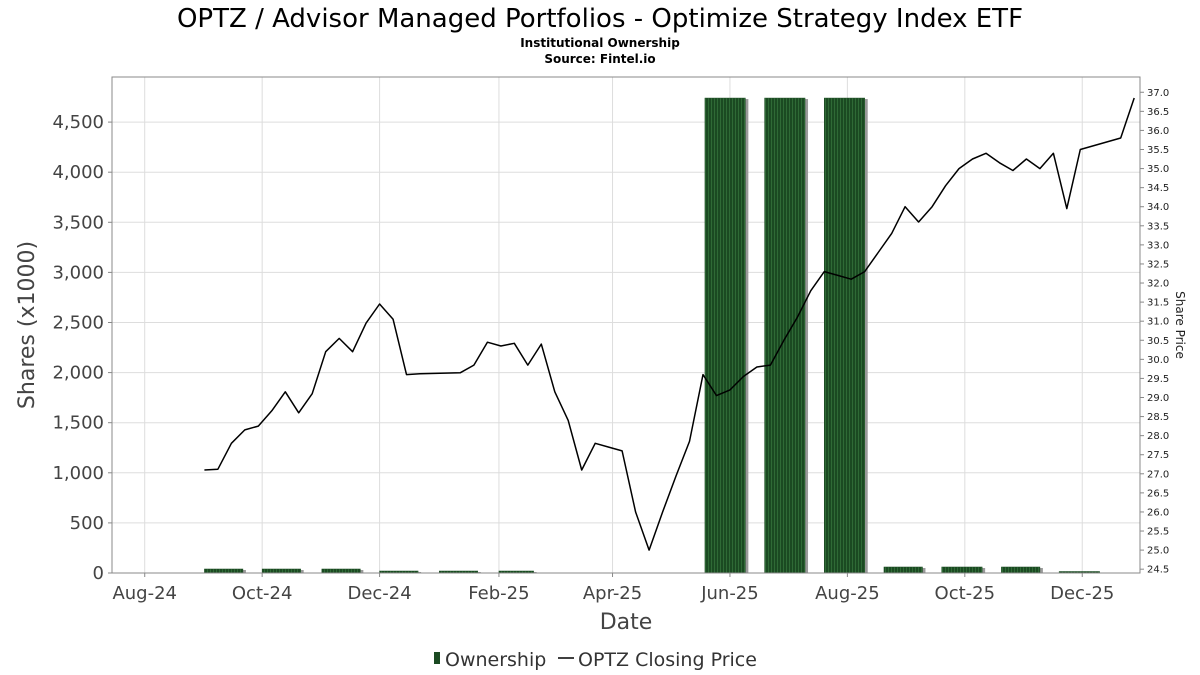 The height and width of the screenshot is (675, 1200). Describe the element at coordinates (1158, 570) in the screenshot. I see `y2-tick-label-0: 24.5` at that location.